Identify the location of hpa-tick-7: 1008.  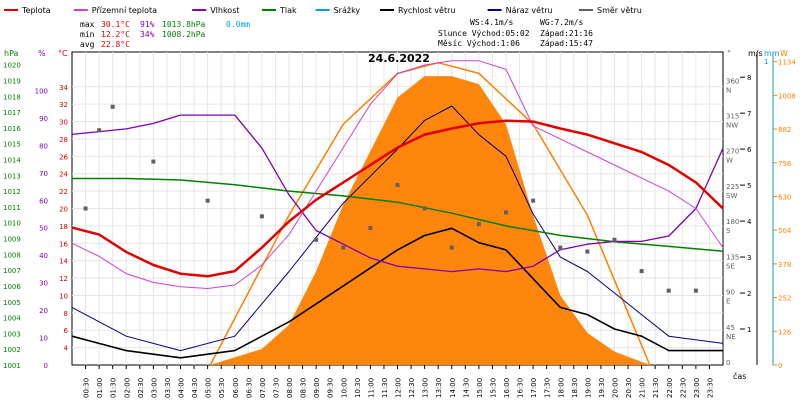
(12, 255).